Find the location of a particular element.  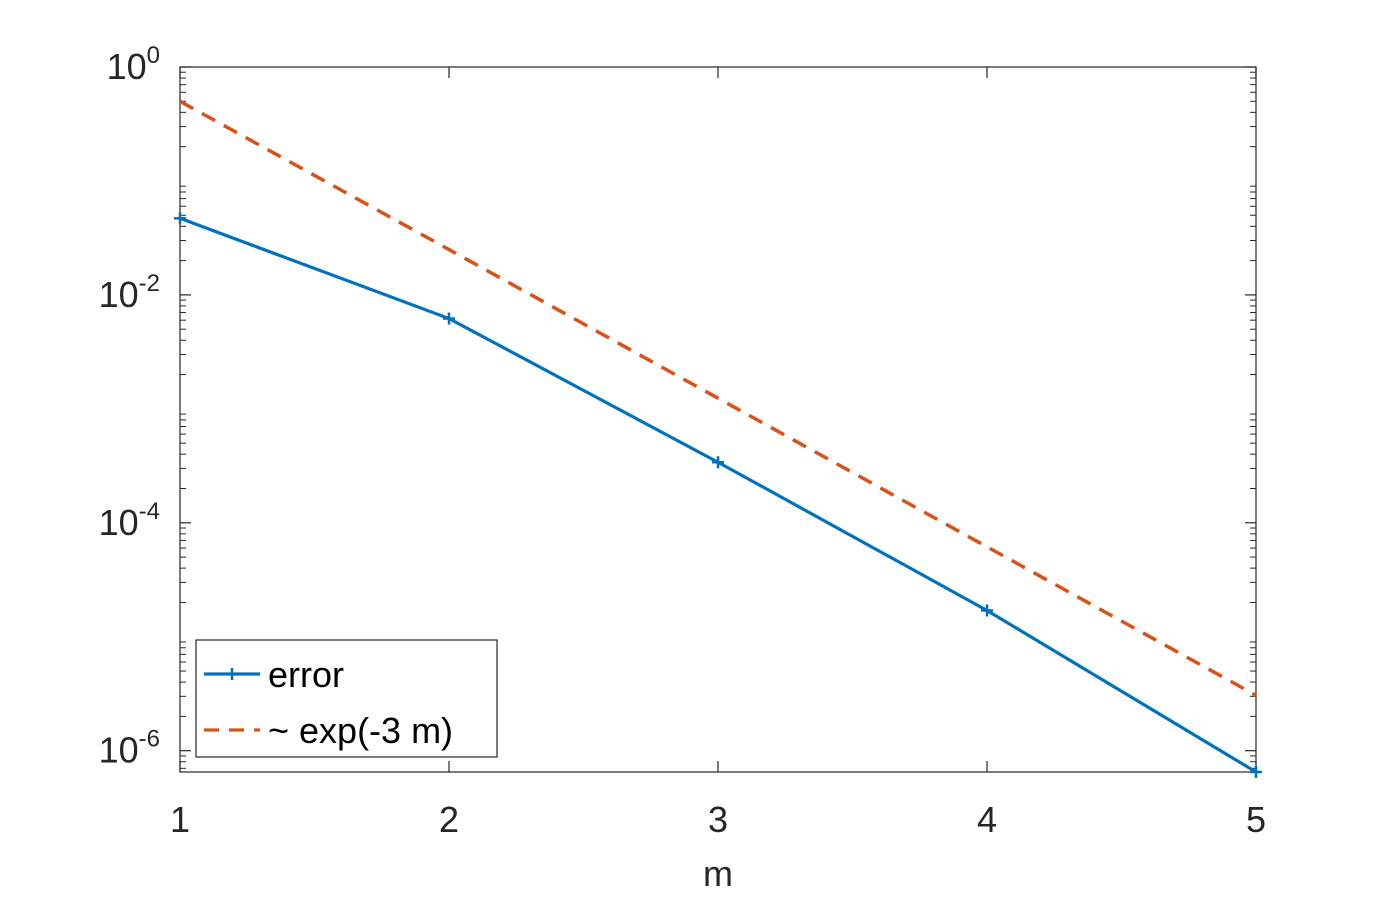

x-tick-label: 4 is located at coordinates (987, 819).